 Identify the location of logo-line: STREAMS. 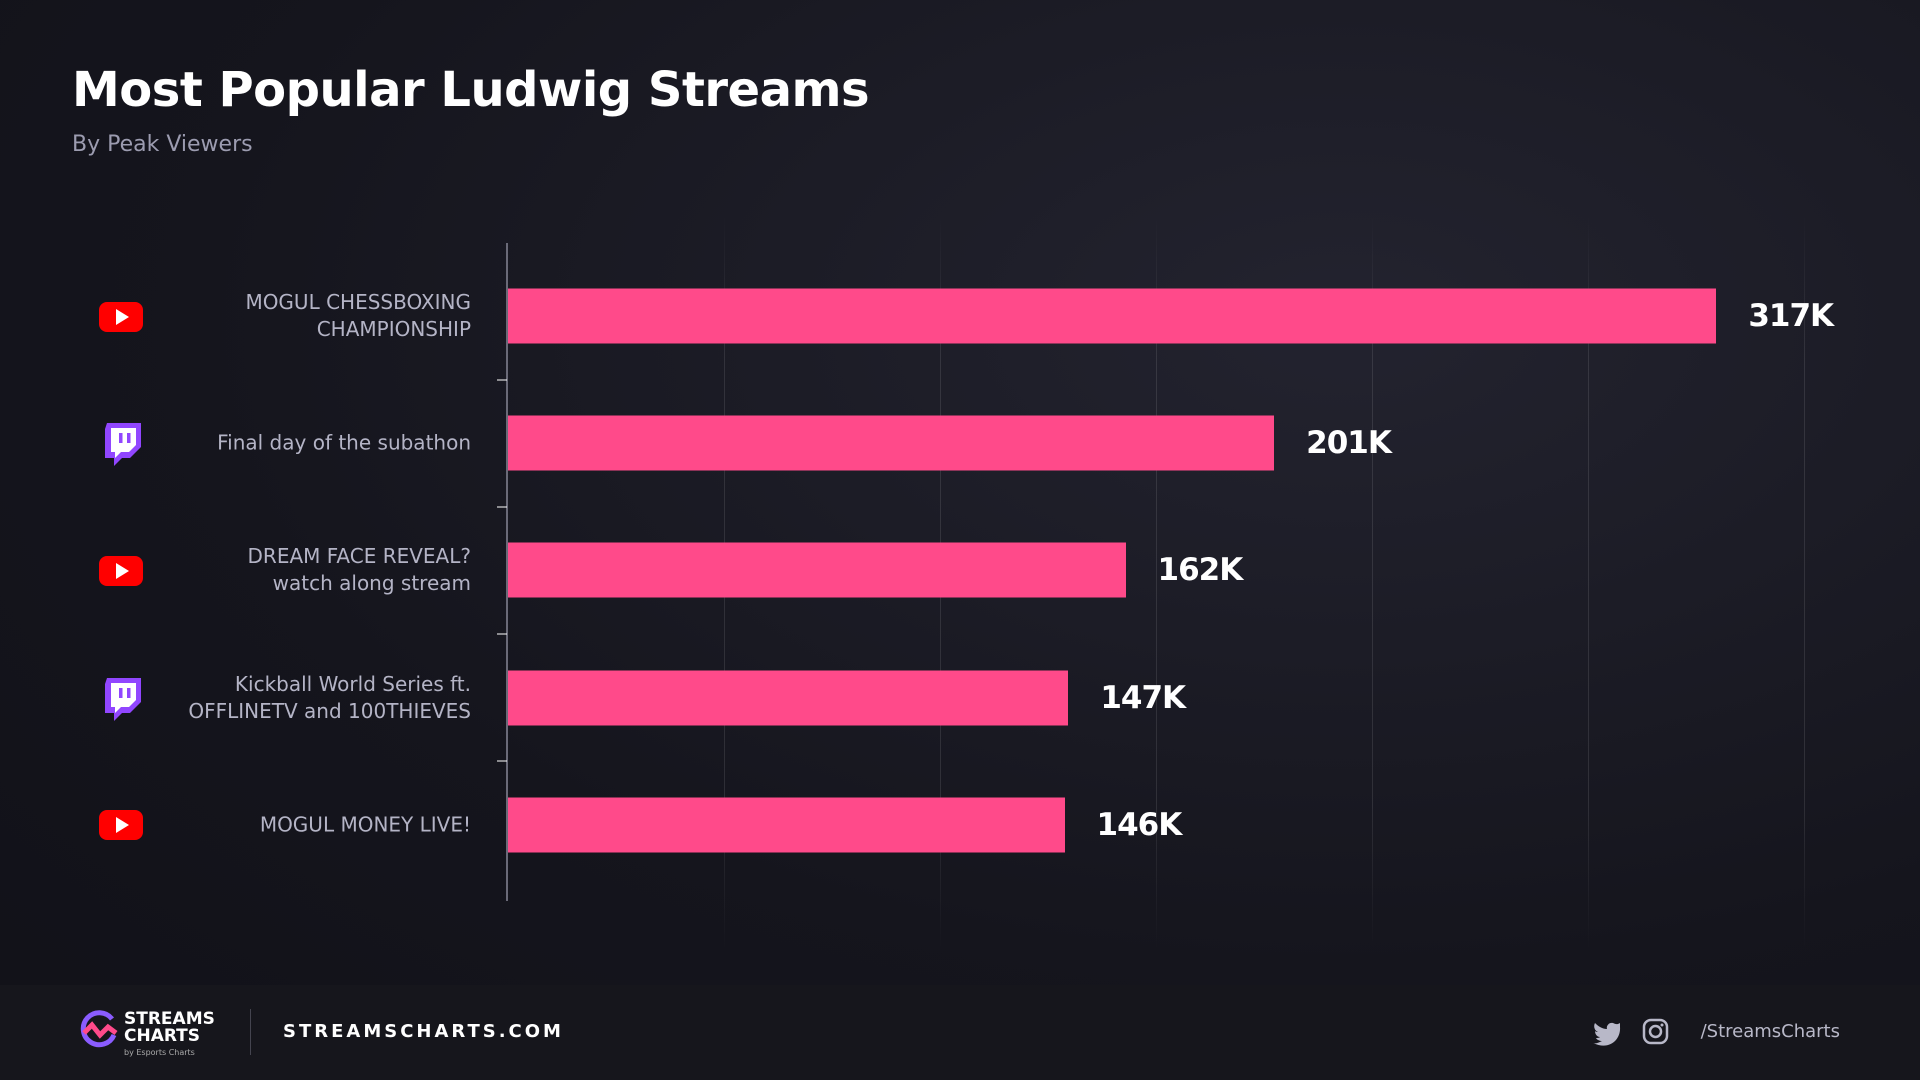
(169, 1019).